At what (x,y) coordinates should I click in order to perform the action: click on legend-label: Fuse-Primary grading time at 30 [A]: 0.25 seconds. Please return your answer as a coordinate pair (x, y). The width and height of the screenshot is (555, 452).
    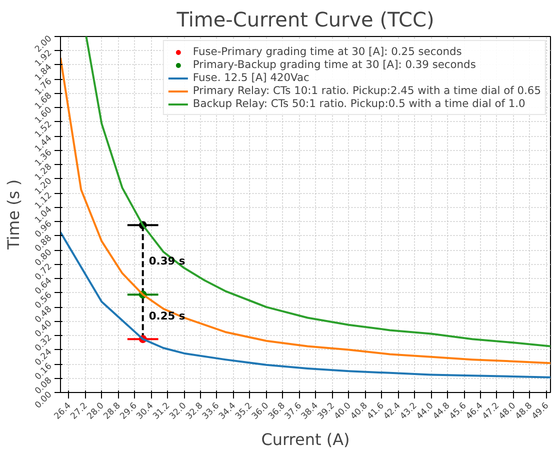
    Looking at the image, I should click on (327, 51).